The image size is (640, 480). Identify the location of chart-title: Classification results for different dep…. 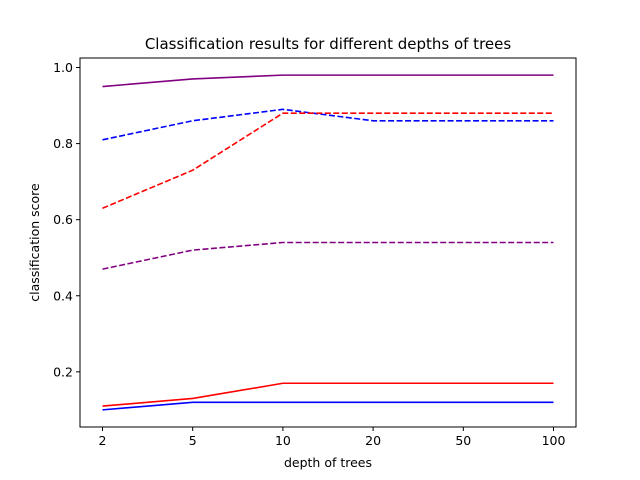
(328, 44).